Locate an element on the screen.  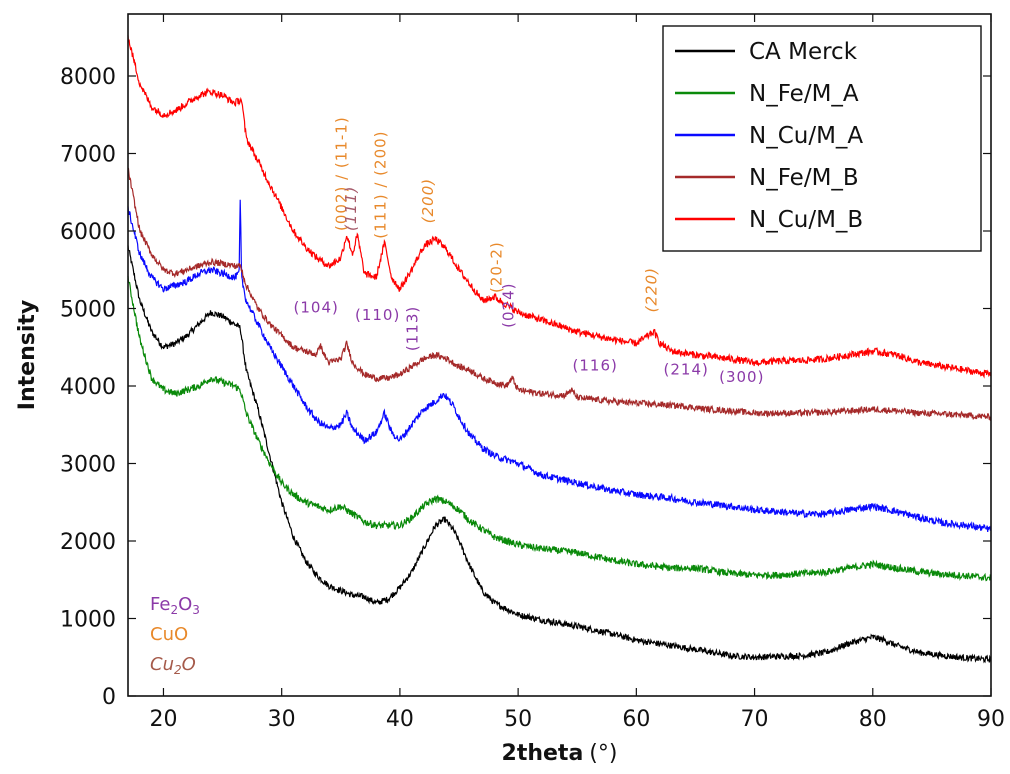
phase-key-label: Fe2O3 is located at coordinates (175, 605).